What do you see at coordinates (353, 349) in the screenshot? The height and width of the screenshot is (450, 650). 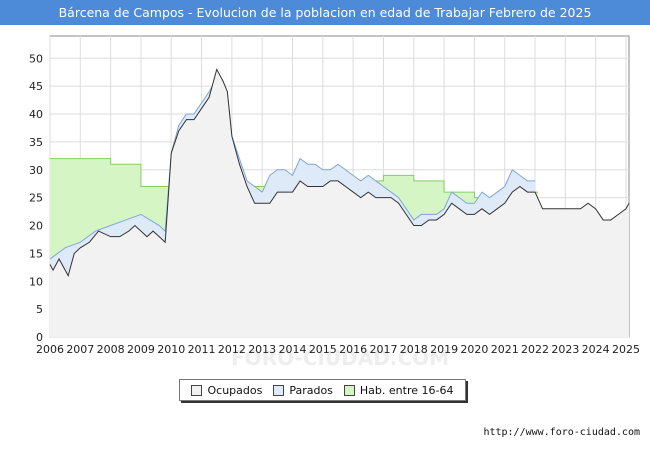 I see `x-tick-label: 2016` at bounding box center [353, 349].